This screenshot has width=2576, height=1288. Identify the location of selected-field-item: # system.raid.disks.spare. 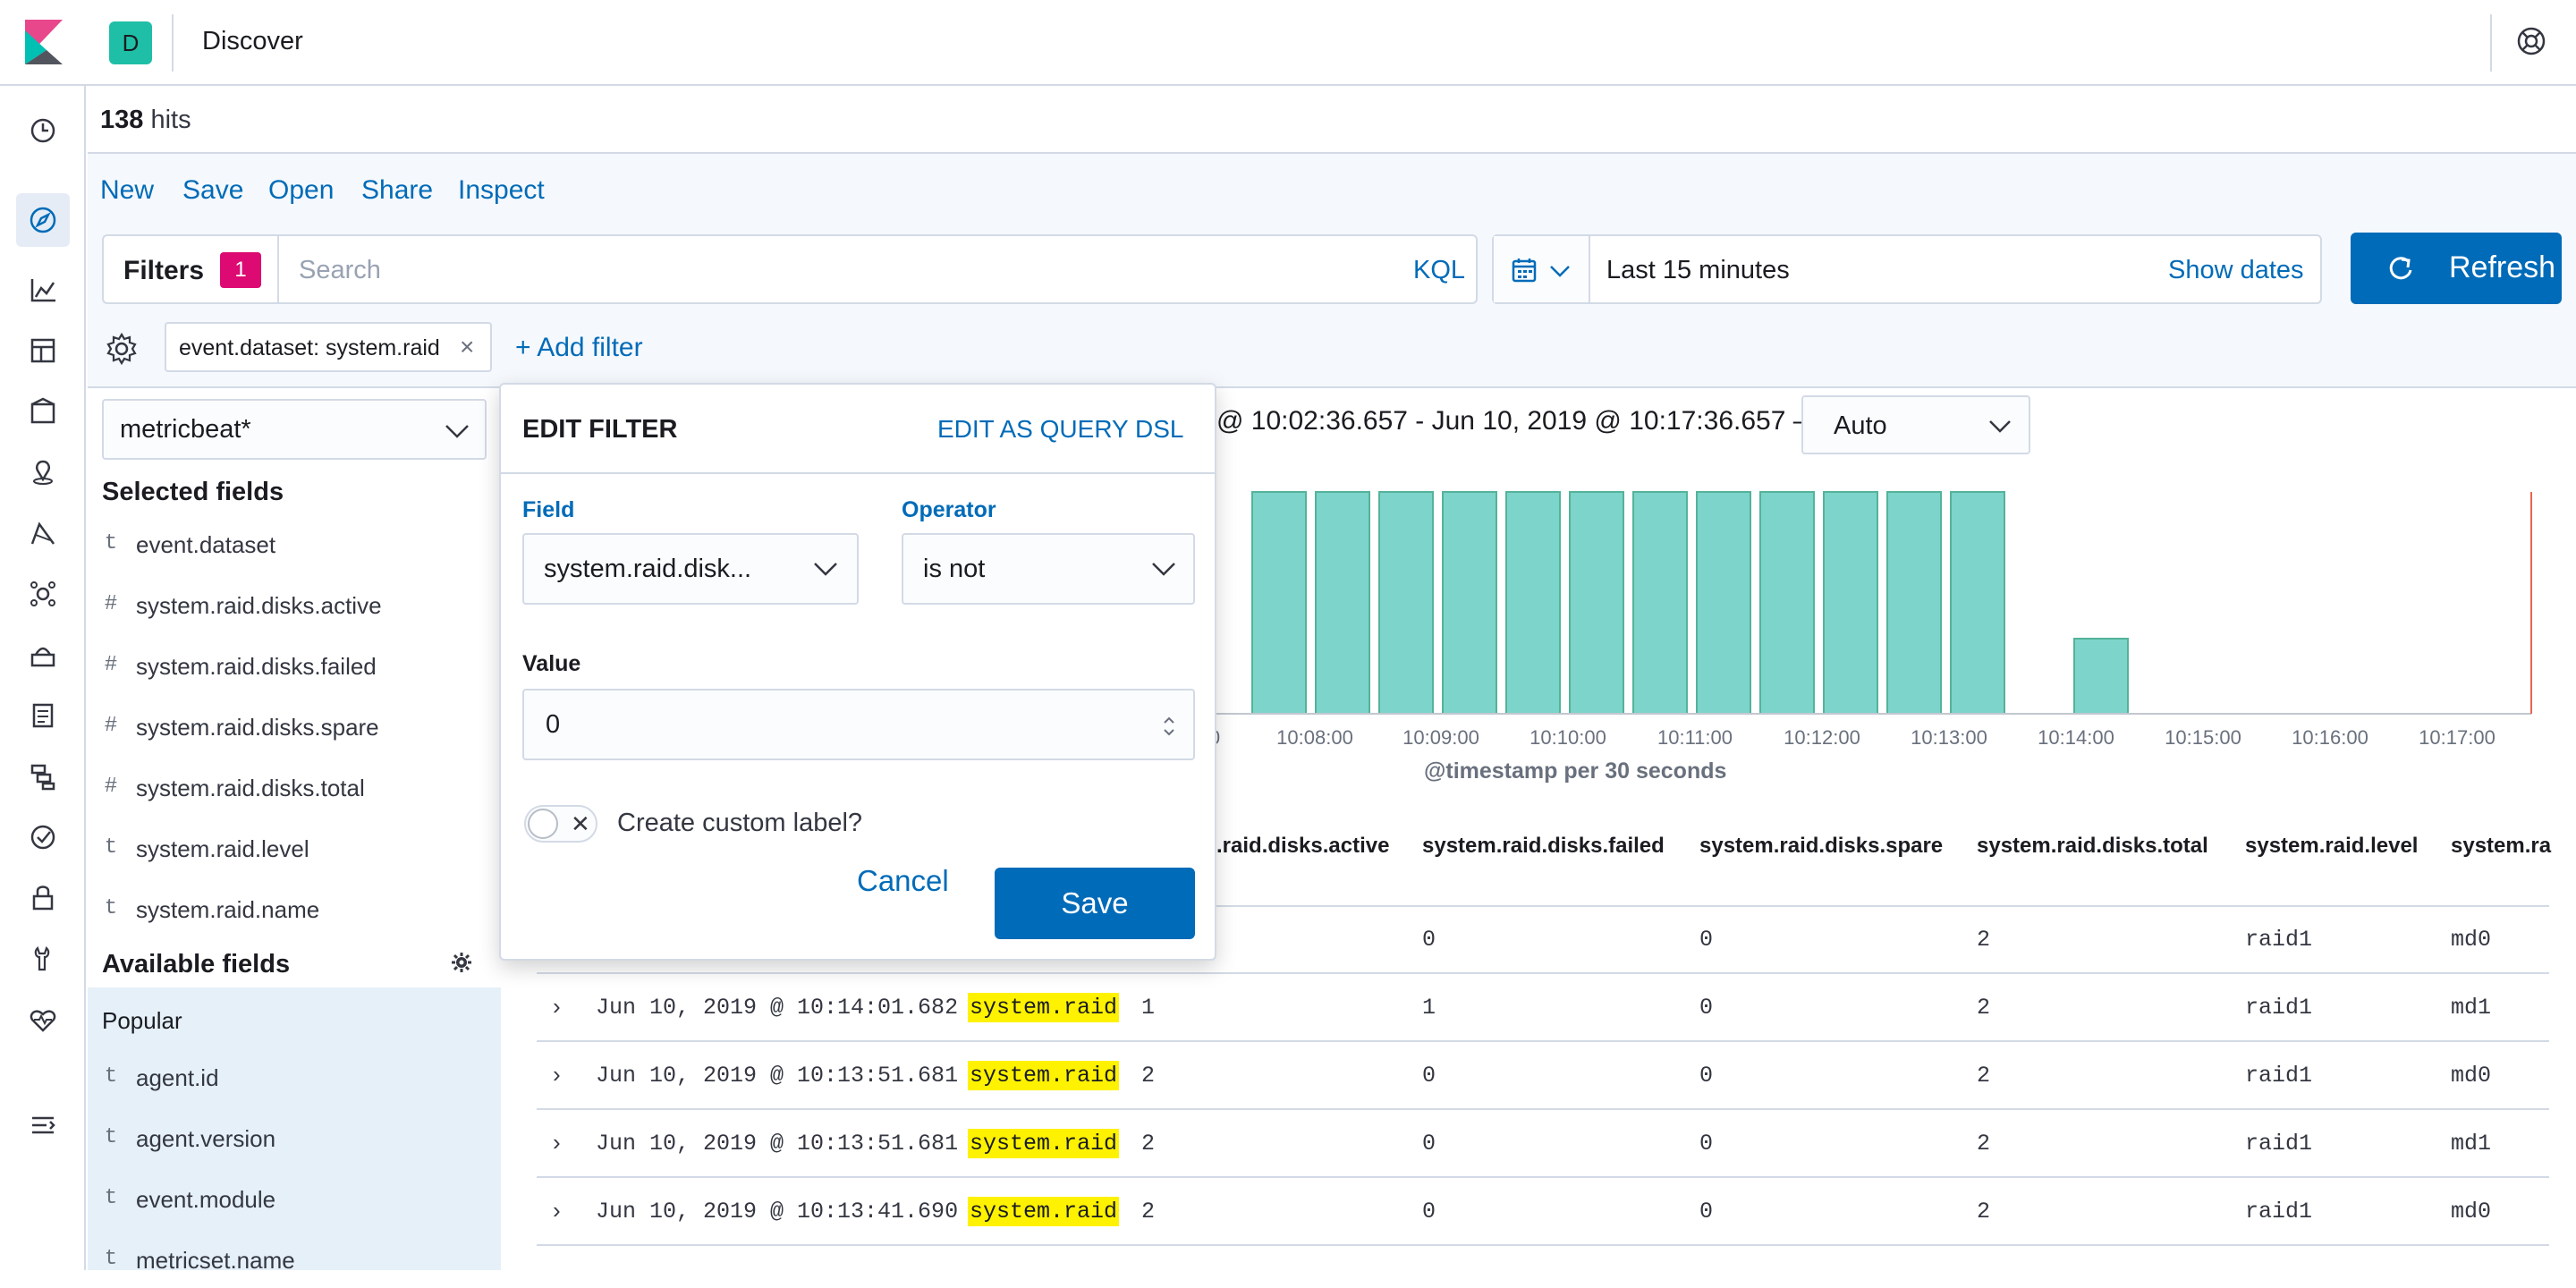
(294, 727).